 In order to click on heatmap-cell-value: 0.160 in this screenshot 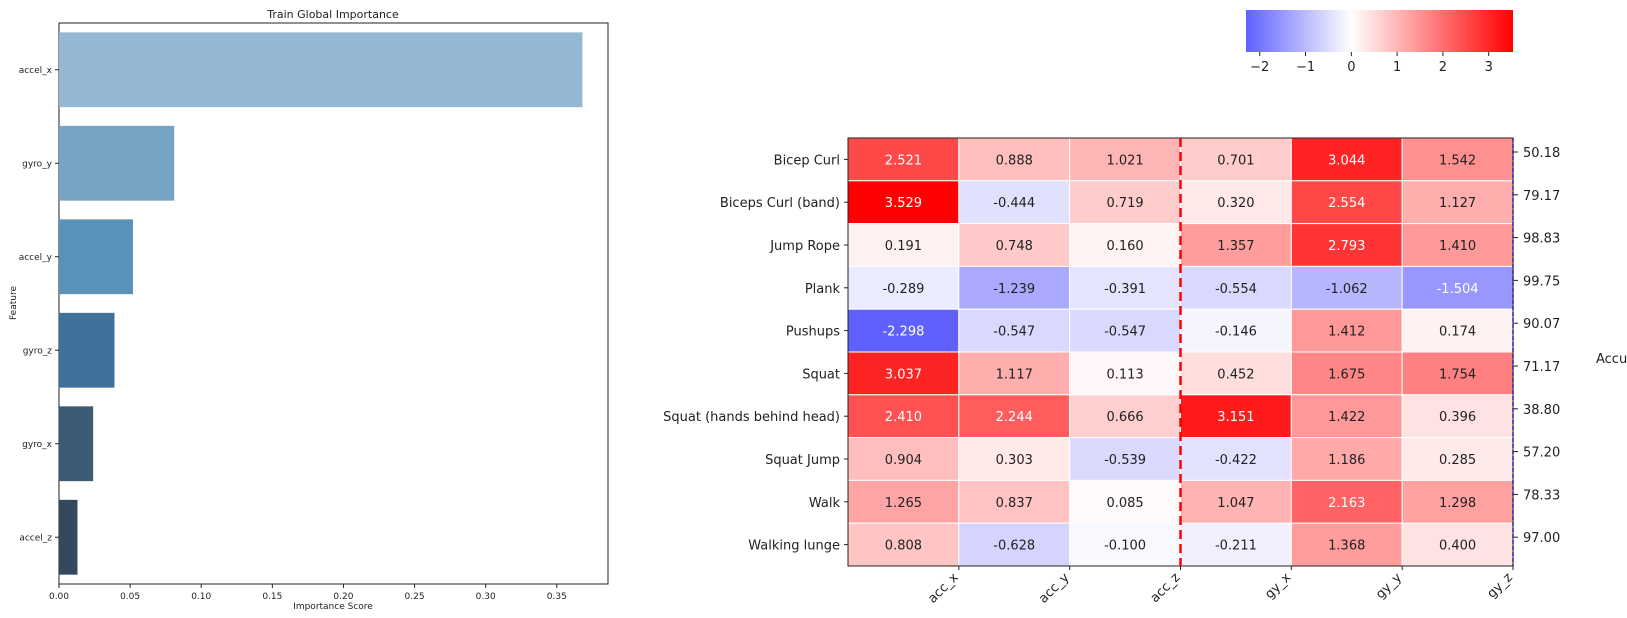, I will do `click(1124, 246)`.